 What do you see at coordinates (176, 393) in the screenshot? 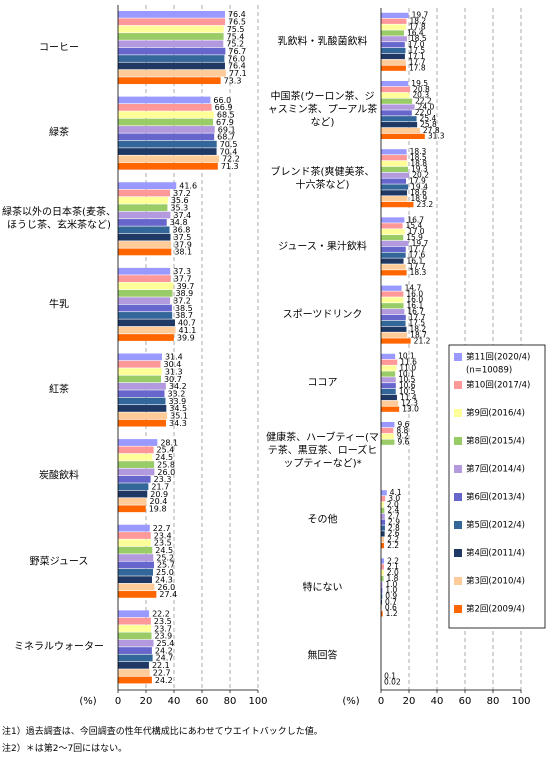
I see `value-label: 33.2` at bounding box center [176, 393].